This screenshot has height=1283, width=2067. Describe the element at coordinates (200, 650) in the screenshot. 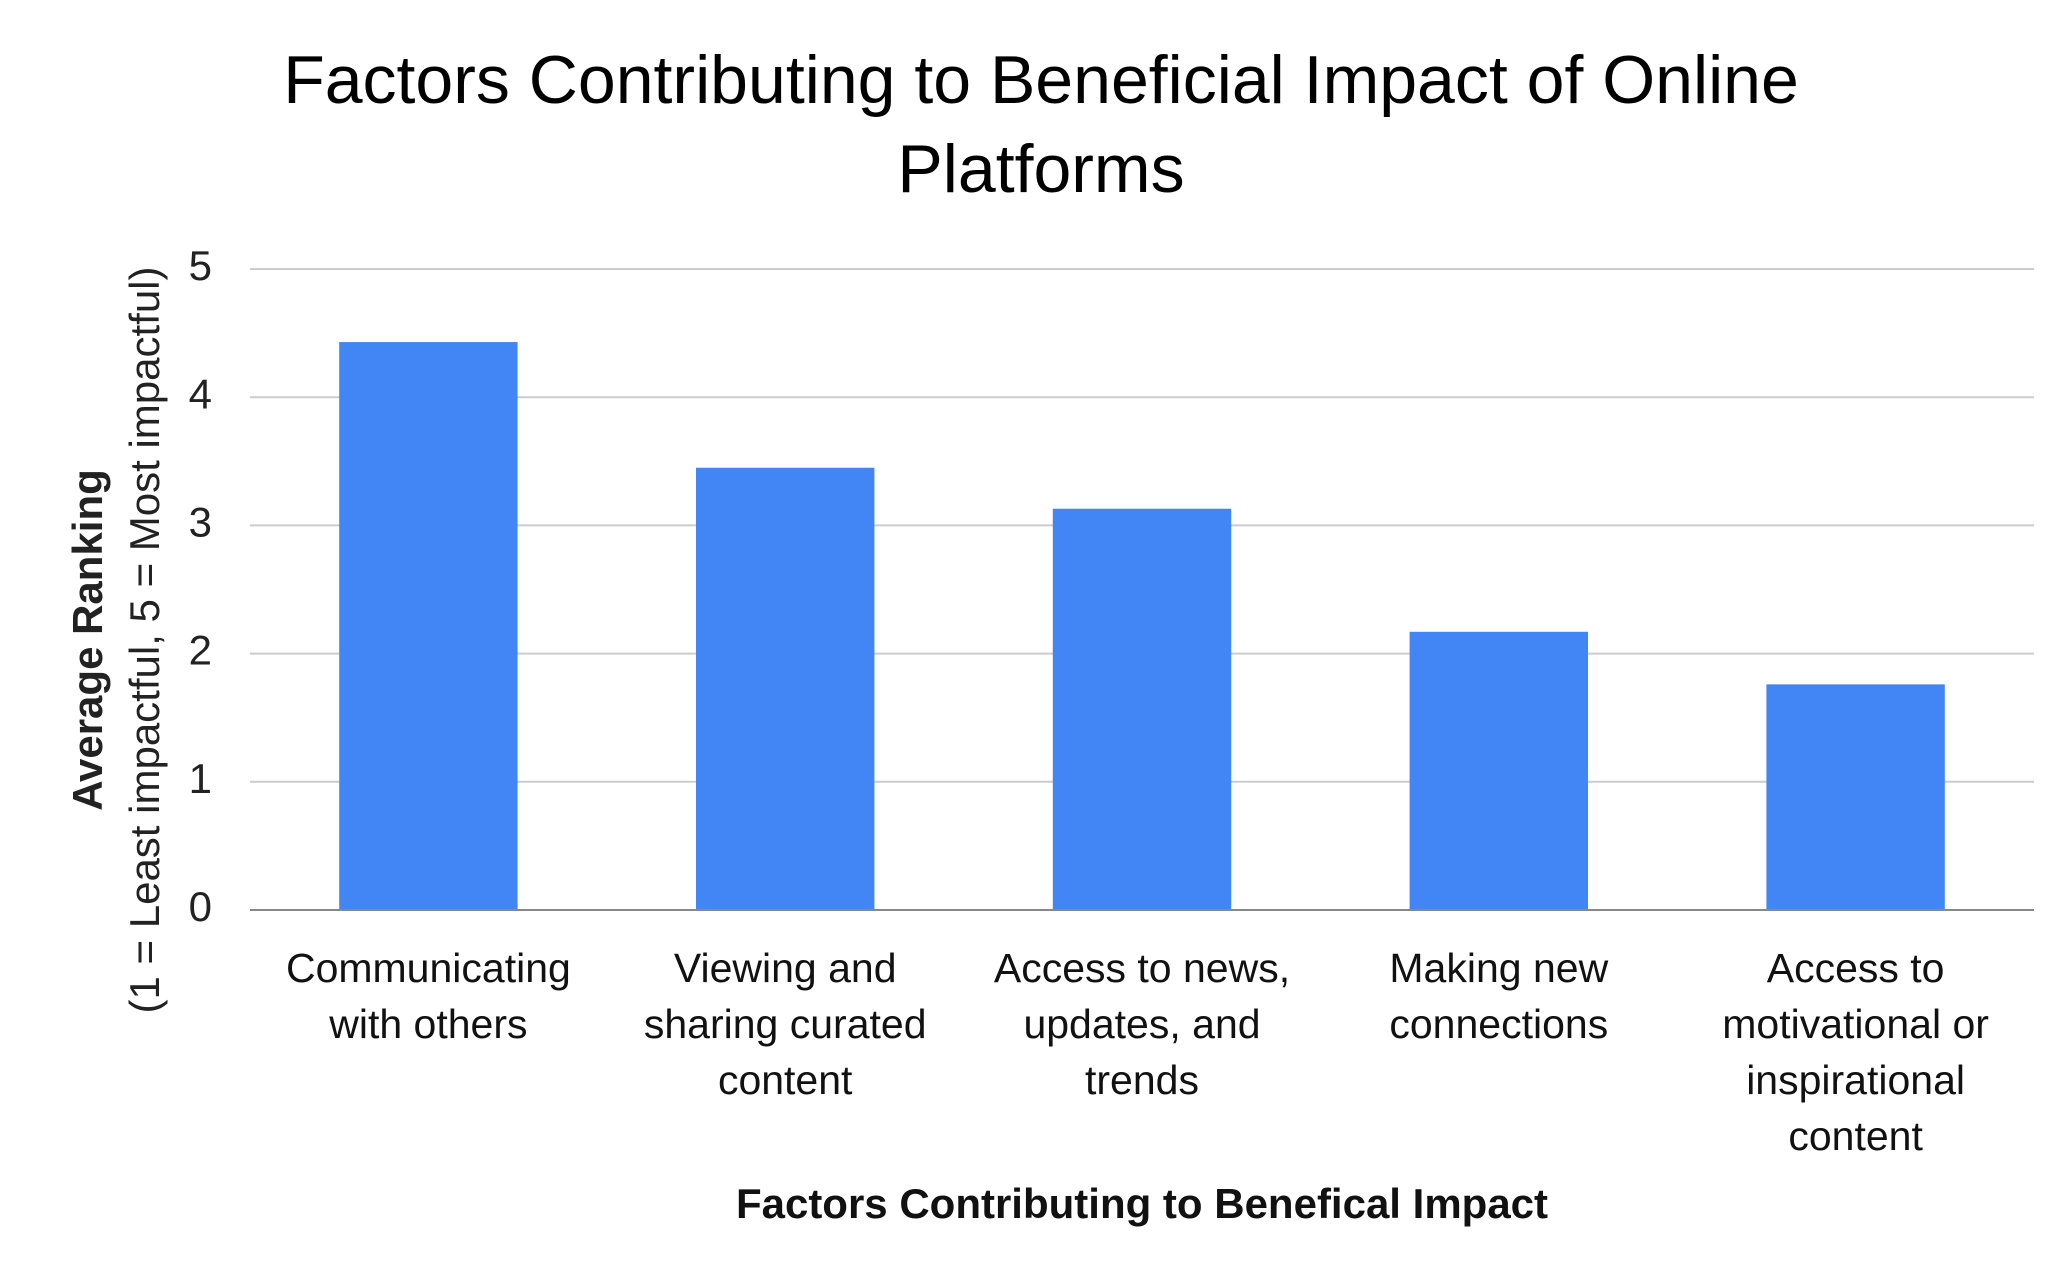

I see `y-tick-label: 2` at that location.